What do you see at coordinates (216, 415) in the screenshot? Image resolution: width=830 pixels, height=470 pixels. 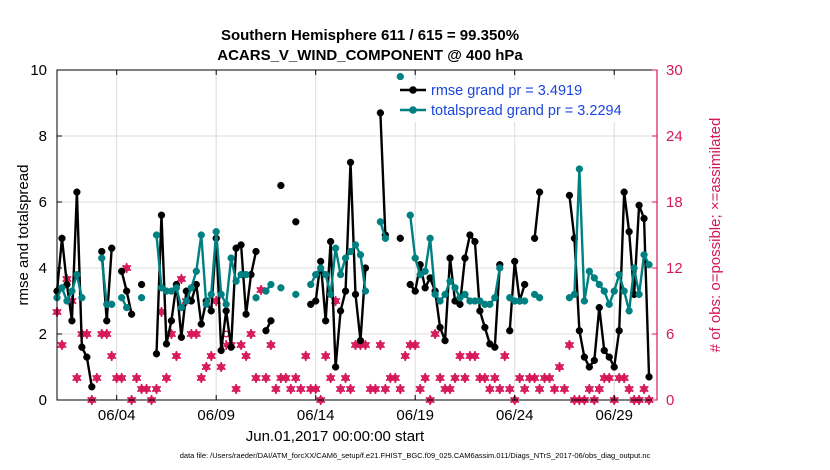 I see `x-tick-label: 06/09` at bounding box center [216, 415].